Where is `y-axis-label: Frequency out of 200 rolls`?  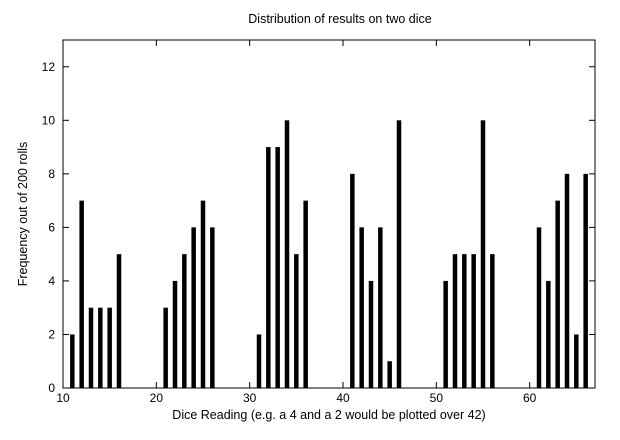
y-axis-label: Frequency out of 200 rolls is located at coordinates (23, 214).